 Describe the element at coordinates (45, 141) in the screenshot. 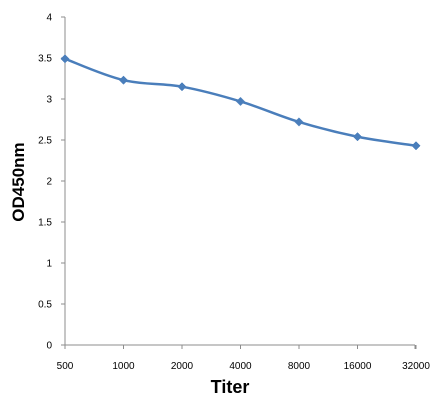

I see `y-tick-label: 2.5` at that location.